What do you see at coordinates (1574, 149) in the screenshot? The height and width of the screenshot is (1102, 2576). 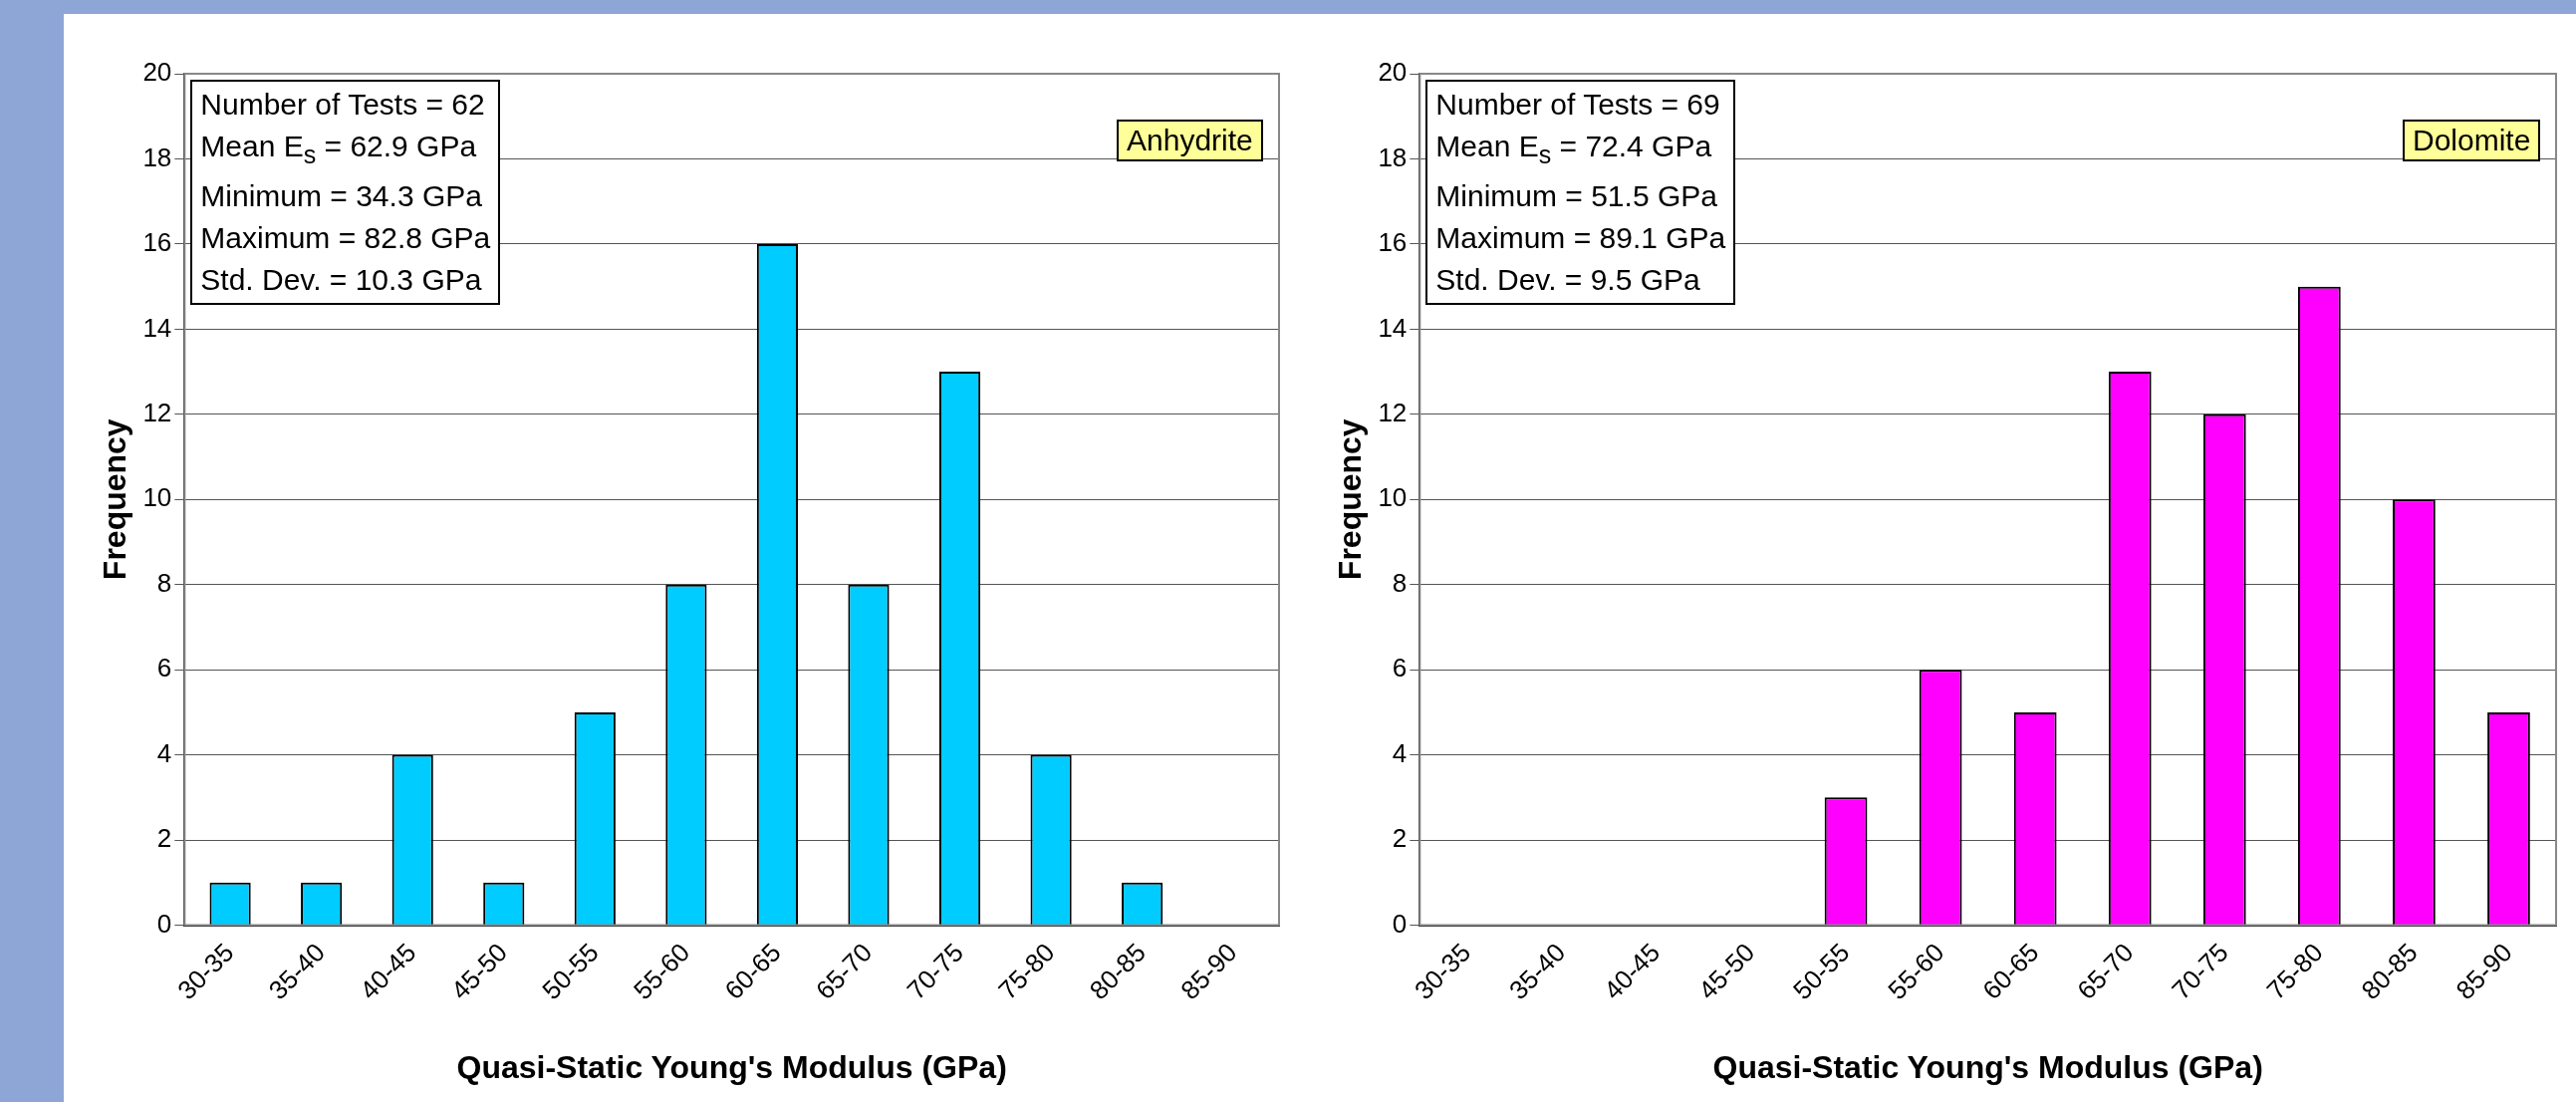 I see `annotation: Mean E$_{s}$ = 72.4 GPa` at bounding box center [1574, 149].